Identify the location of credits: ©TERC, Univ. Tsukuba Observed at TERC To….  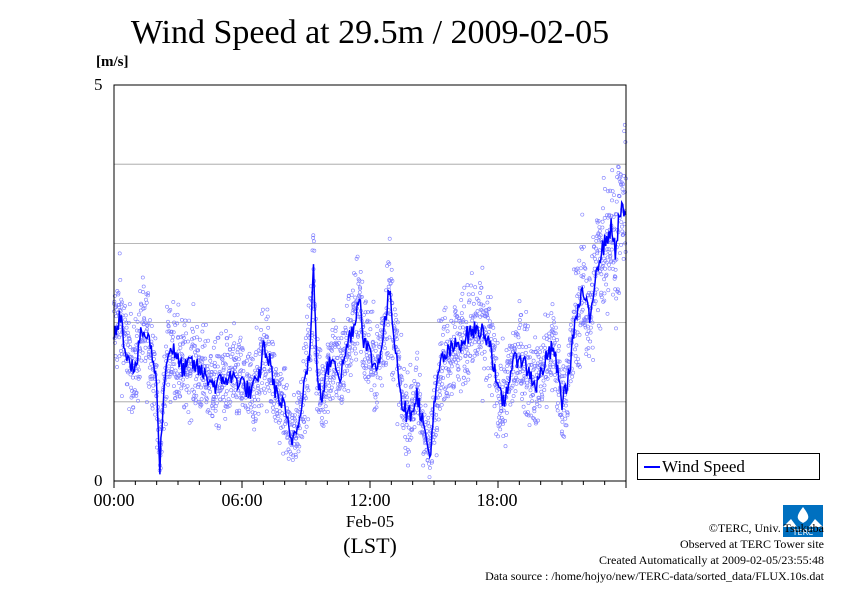
(654, 552).